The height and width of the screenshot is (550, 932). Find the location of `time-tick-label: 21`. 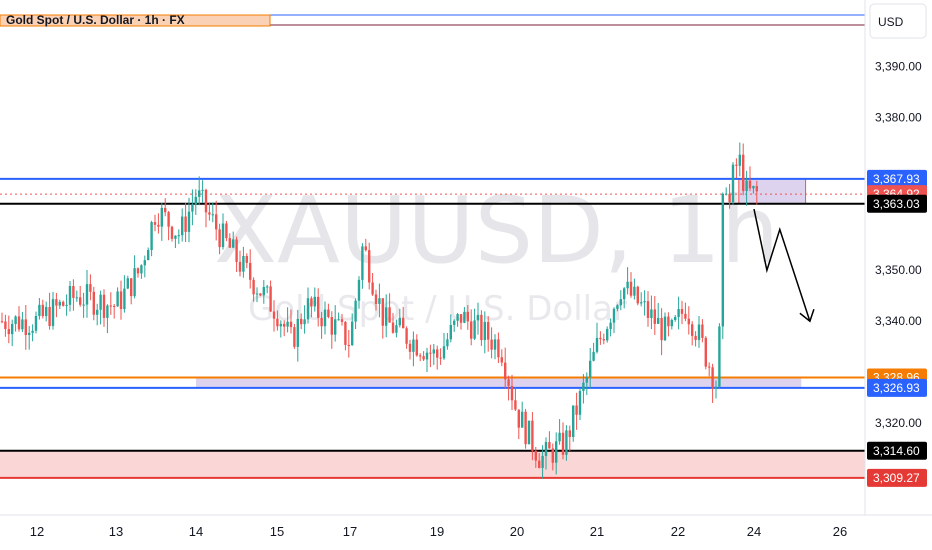

time-tick-label: 21 is located at coordinates (597, 531).